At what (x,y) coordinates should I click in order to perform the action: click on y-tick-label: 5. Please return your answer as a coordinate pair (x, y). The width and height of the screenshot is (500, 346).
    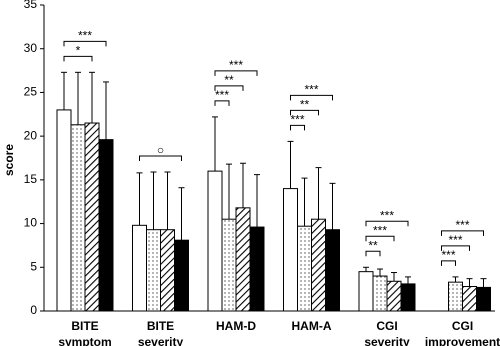
    Looking at the image, I should click on (33, 266).